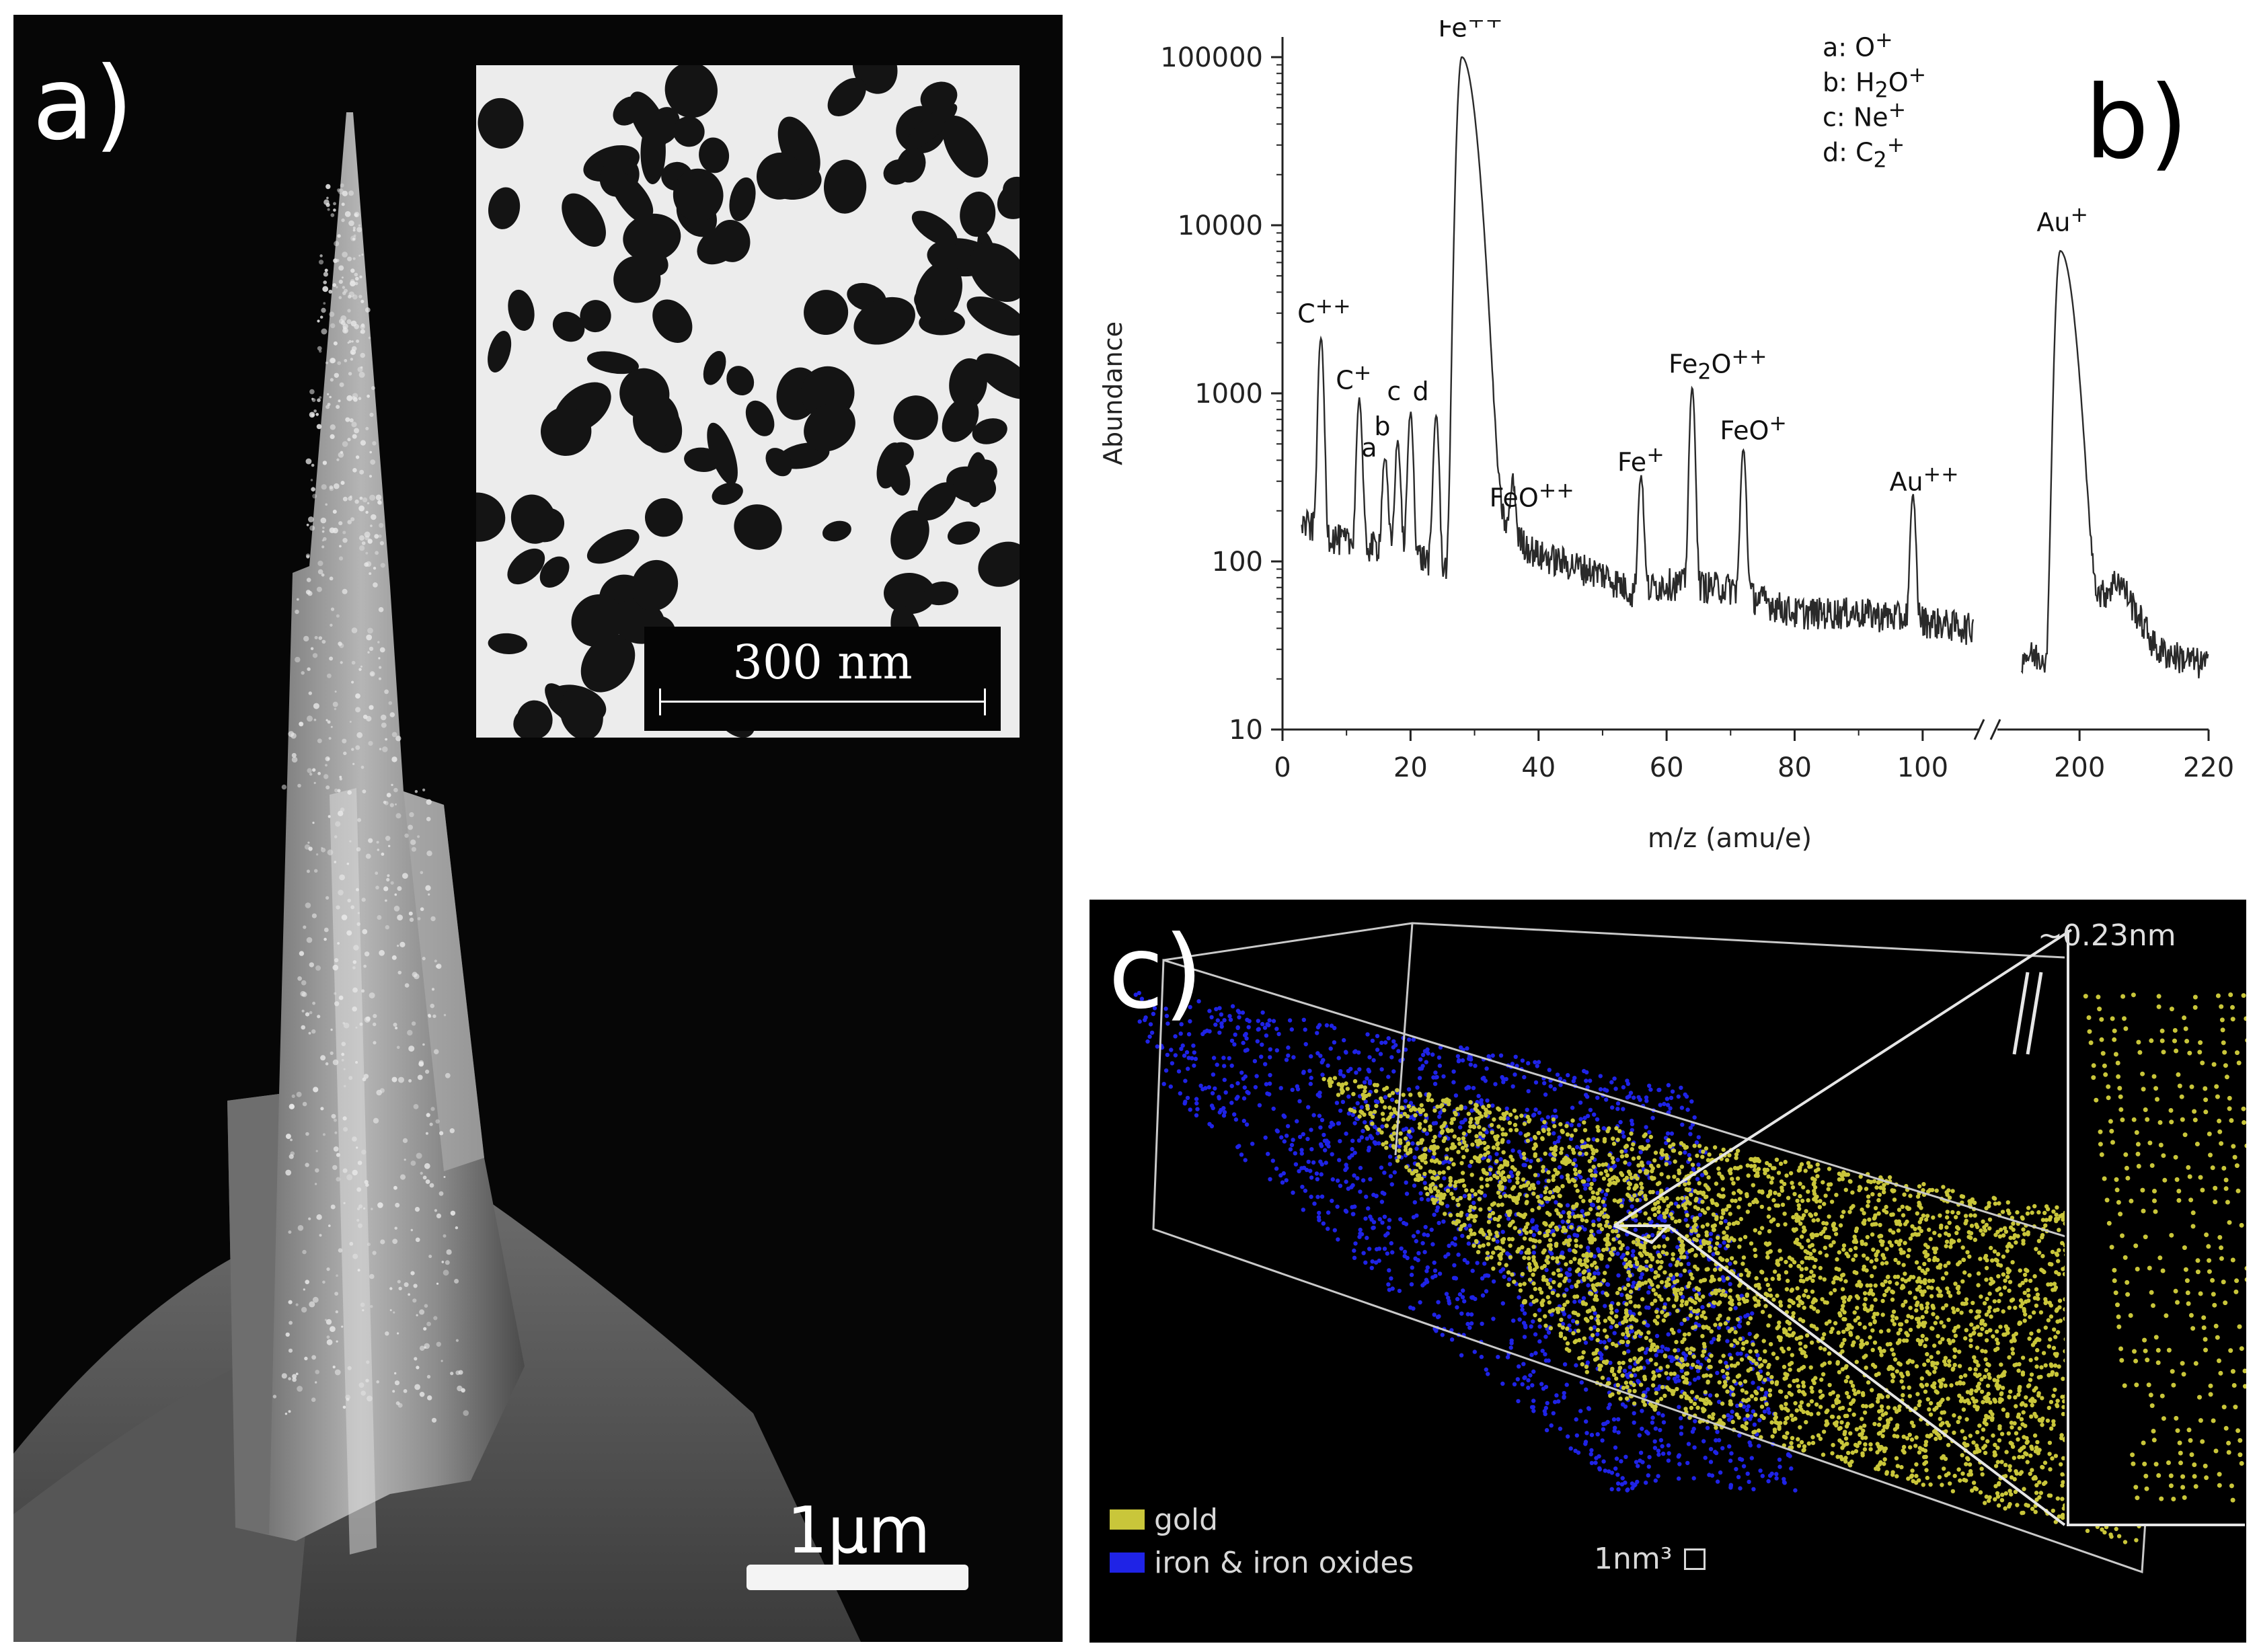  I want to click on x-axis-label: m/z (amu/e), so click(1730, 838).